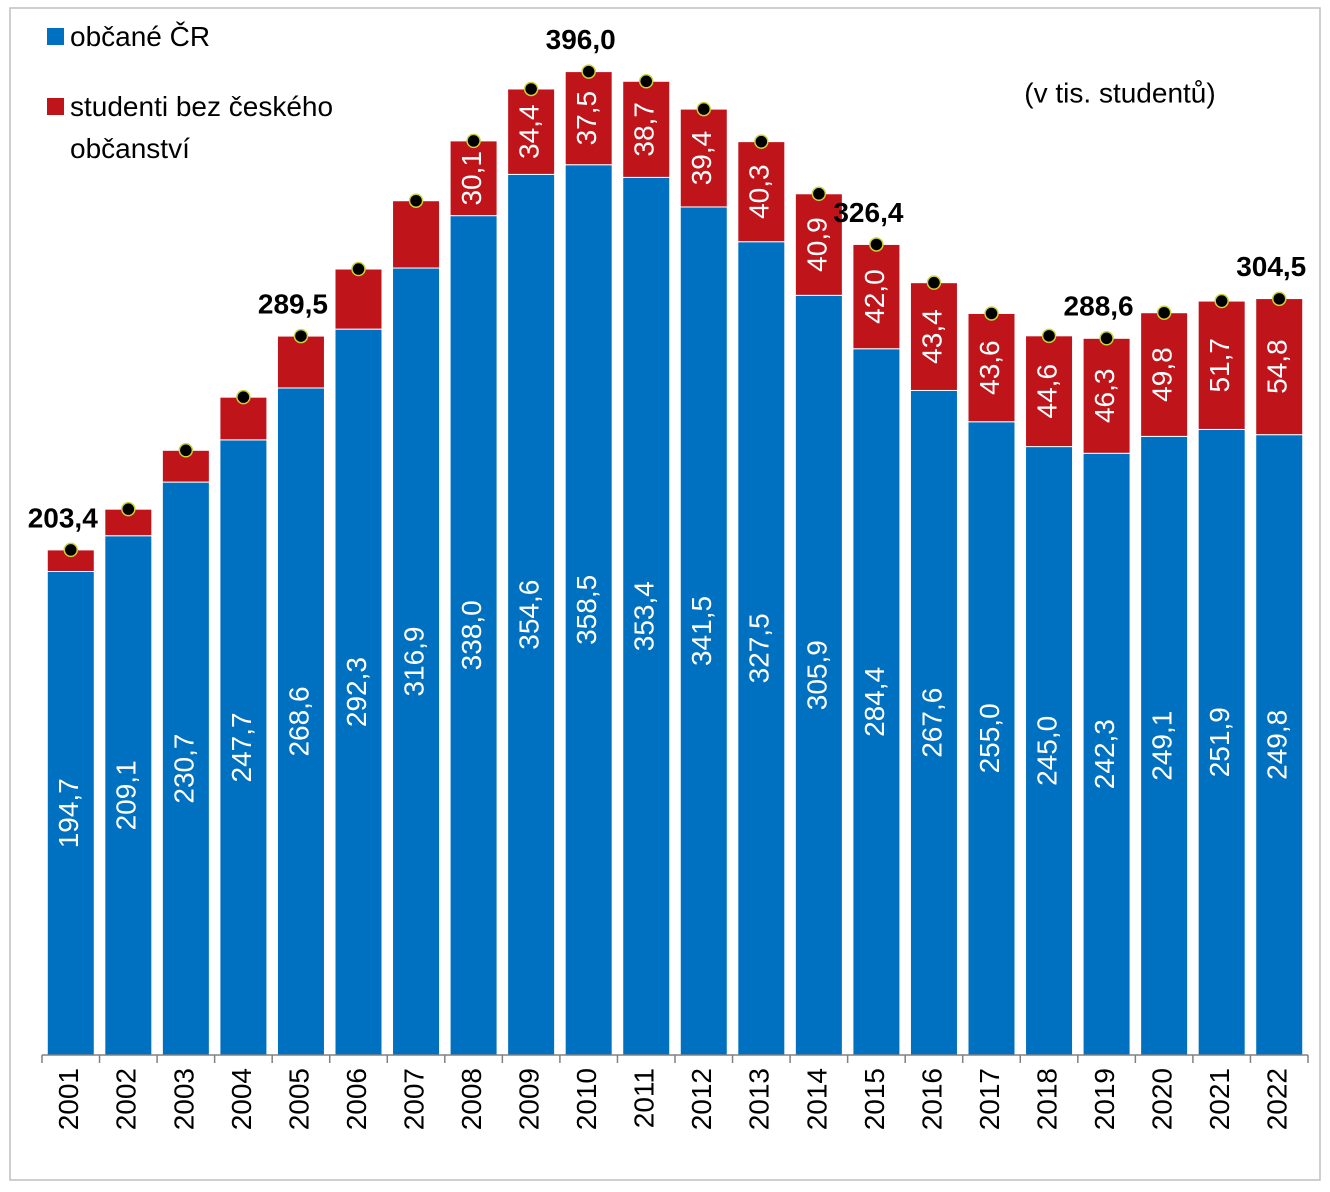  What do you see at coordinates (63, 517) in the screenshot?
I see `total-label: 203,4` at bounding box center [63, 517].